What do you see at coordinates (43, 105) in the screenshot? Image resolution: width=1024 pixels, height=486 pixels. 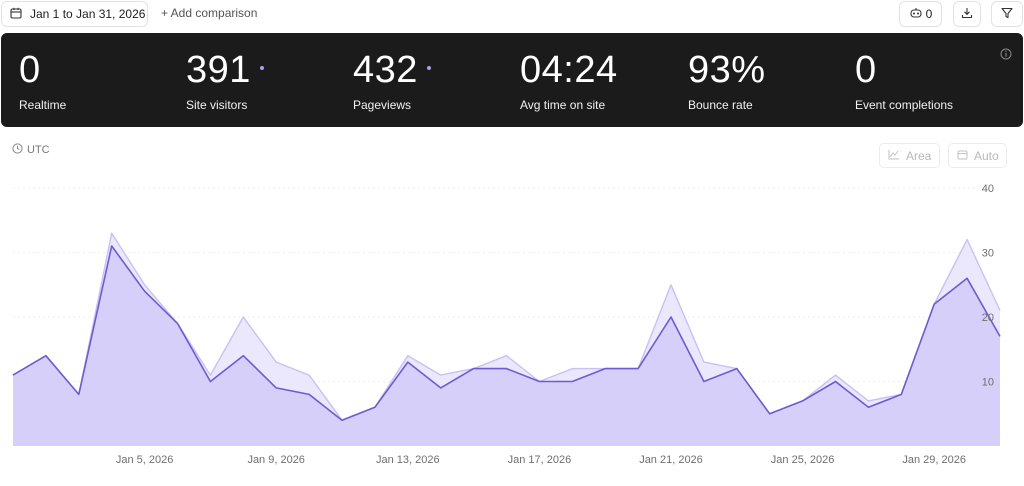 I see `stat-realtime-label: Realtime` at bounding box center [43, 105].